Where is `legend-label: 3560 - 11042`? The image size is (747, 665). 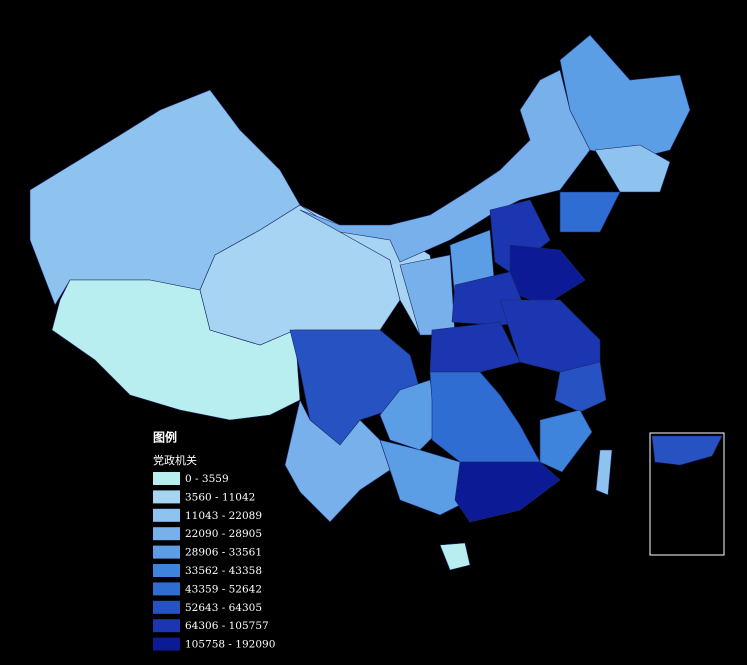
legend-label: 3560 - 11042 is located at coordinates (220, 497).